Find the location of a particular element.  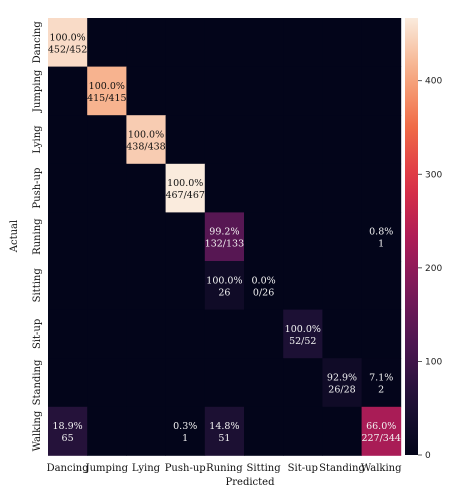

heatmap-cell-sit-up-dancing is located at coordinates (68, 334).